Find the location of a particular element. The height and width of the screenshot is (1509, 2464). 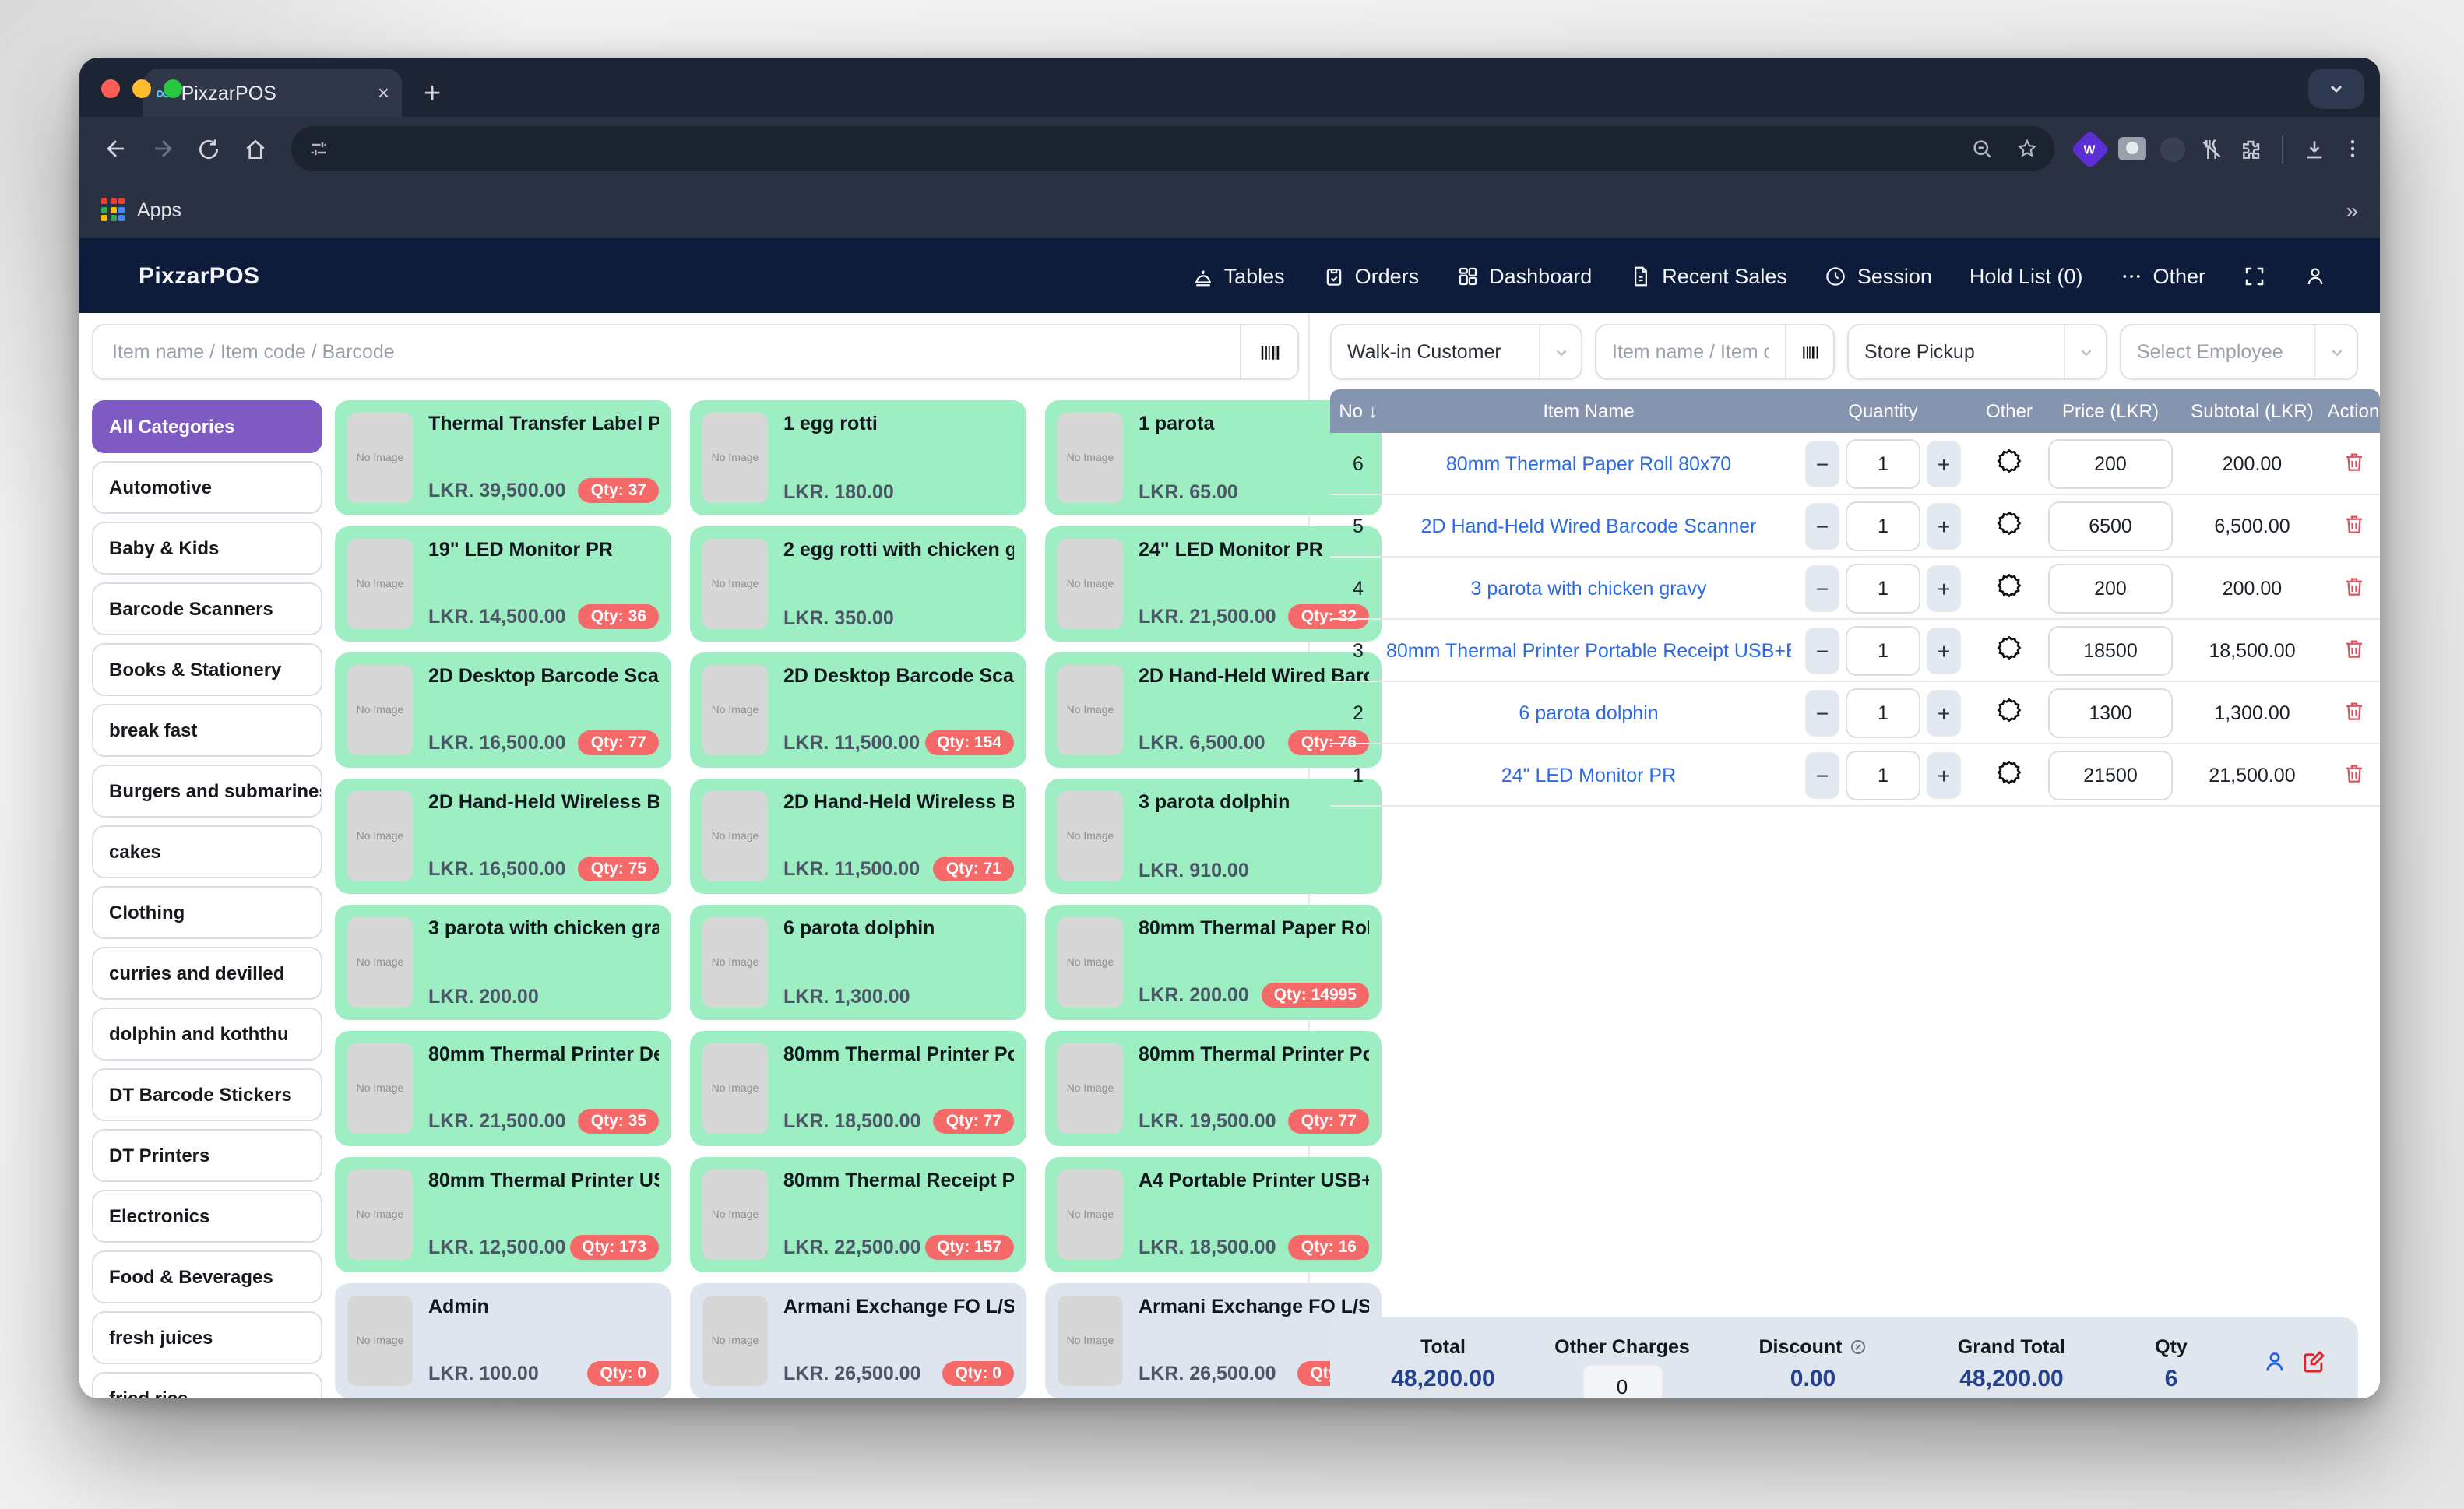

food-extension-icon is located at coordinates (2211, 148).